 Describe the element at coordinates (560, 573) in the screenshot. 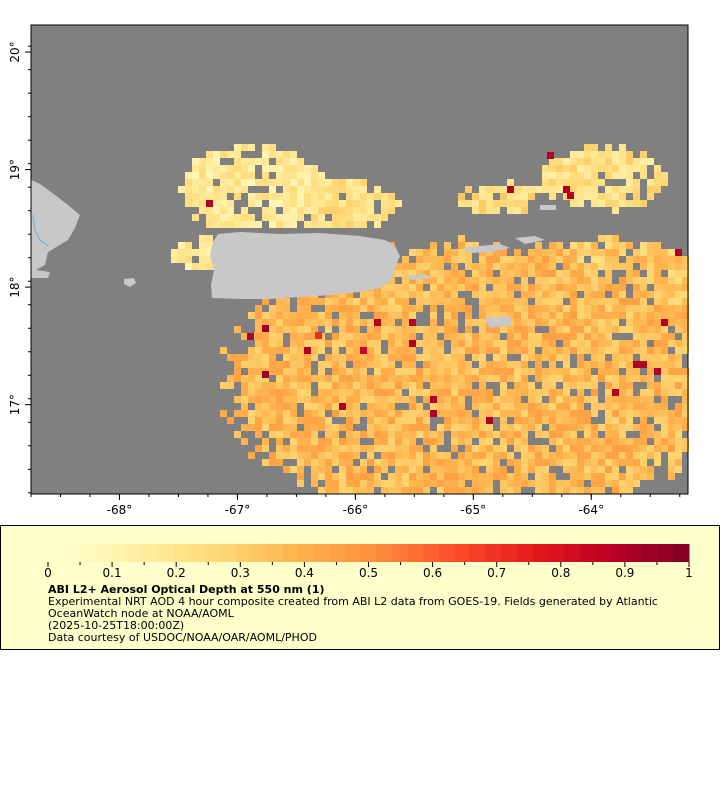

I see `colorbar-tick-label: 0.8` at that location.